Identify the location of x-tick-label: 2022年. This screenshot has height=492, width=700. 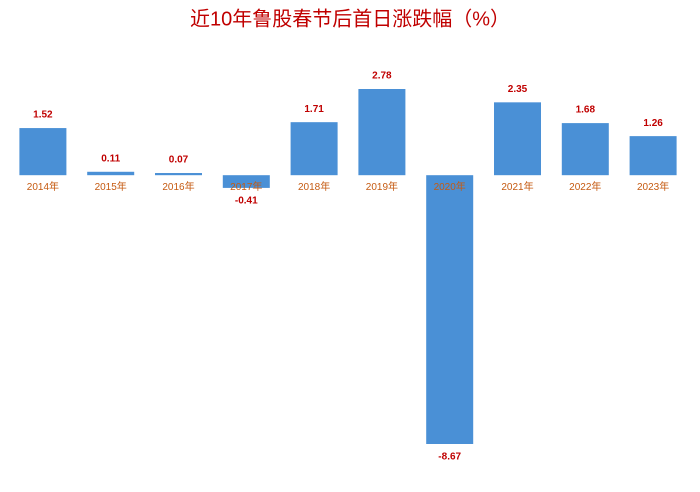
(585, 186).